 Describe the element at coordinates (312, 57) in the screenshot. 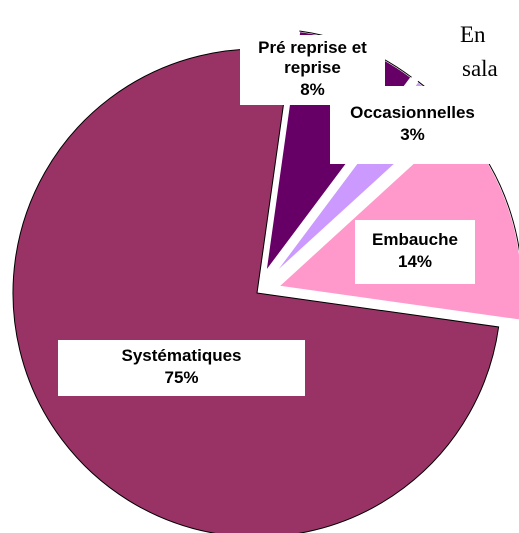

I see `category-label: Pré reprise et reprise` at that location.